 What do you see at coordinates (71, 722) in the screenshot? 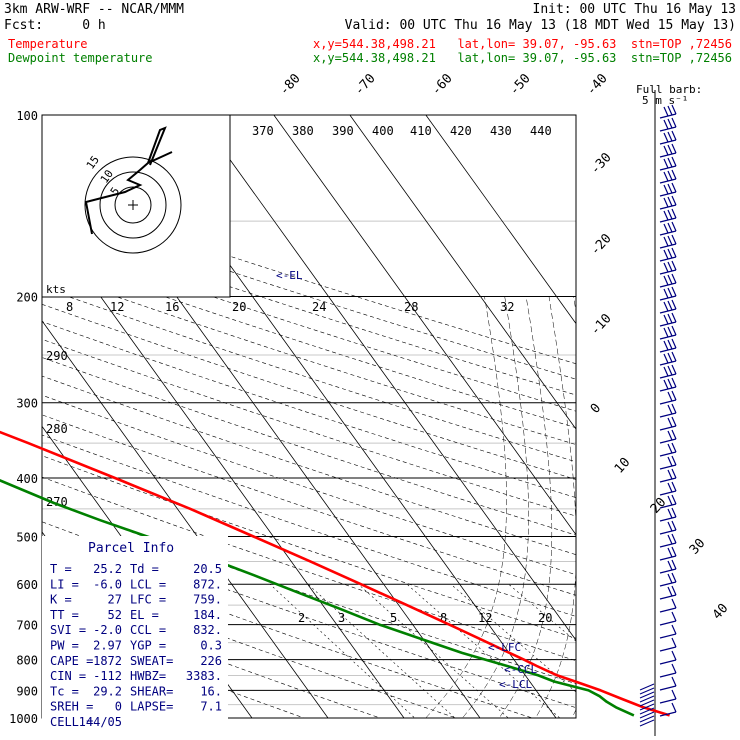
I see `parcel-info-value: CELL =` at bounding box center [71, 722].